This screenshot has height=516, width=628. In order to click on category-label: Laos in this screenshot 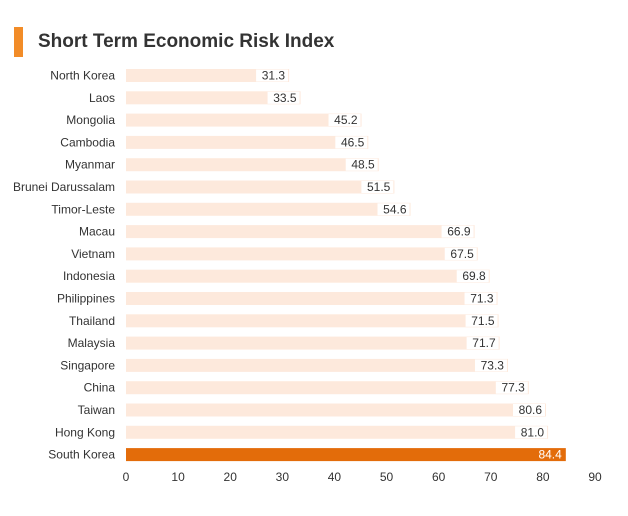, I will do `click(102, 98)`.